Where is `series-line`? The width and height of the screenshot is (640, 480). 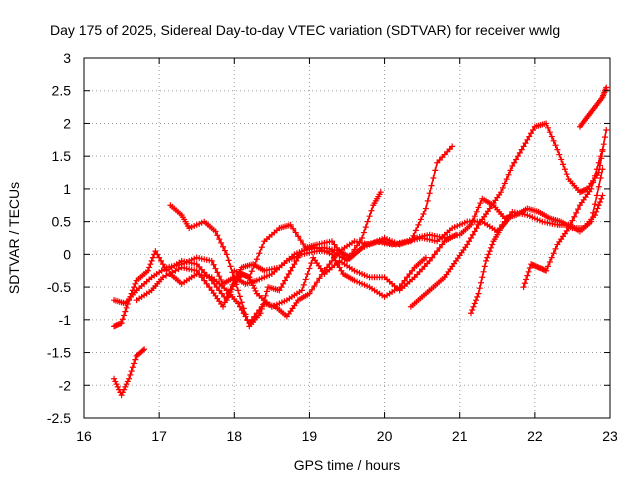 series-line is located at coordinates (490, 266).